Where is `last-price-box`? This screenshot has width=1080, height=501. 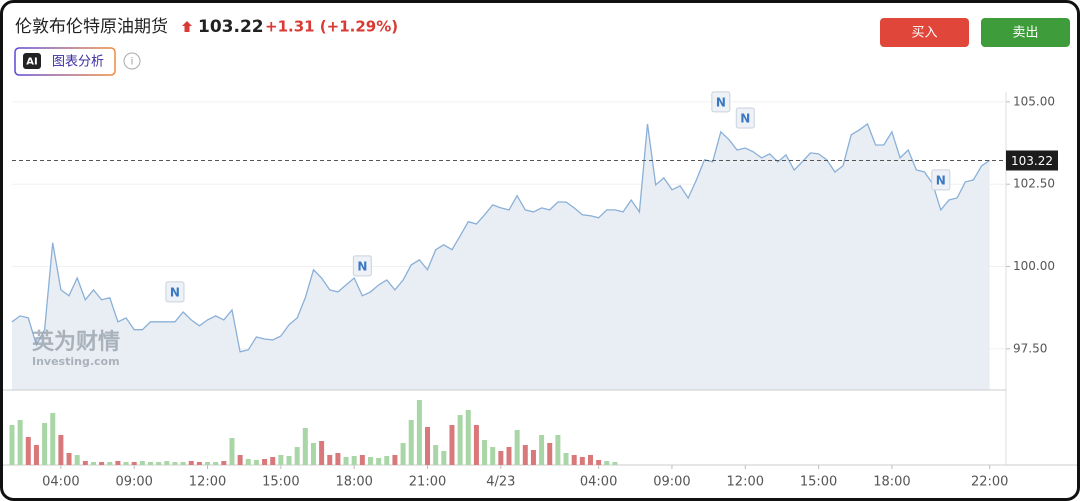 last-price-box is located at coordinates (1032, 160).